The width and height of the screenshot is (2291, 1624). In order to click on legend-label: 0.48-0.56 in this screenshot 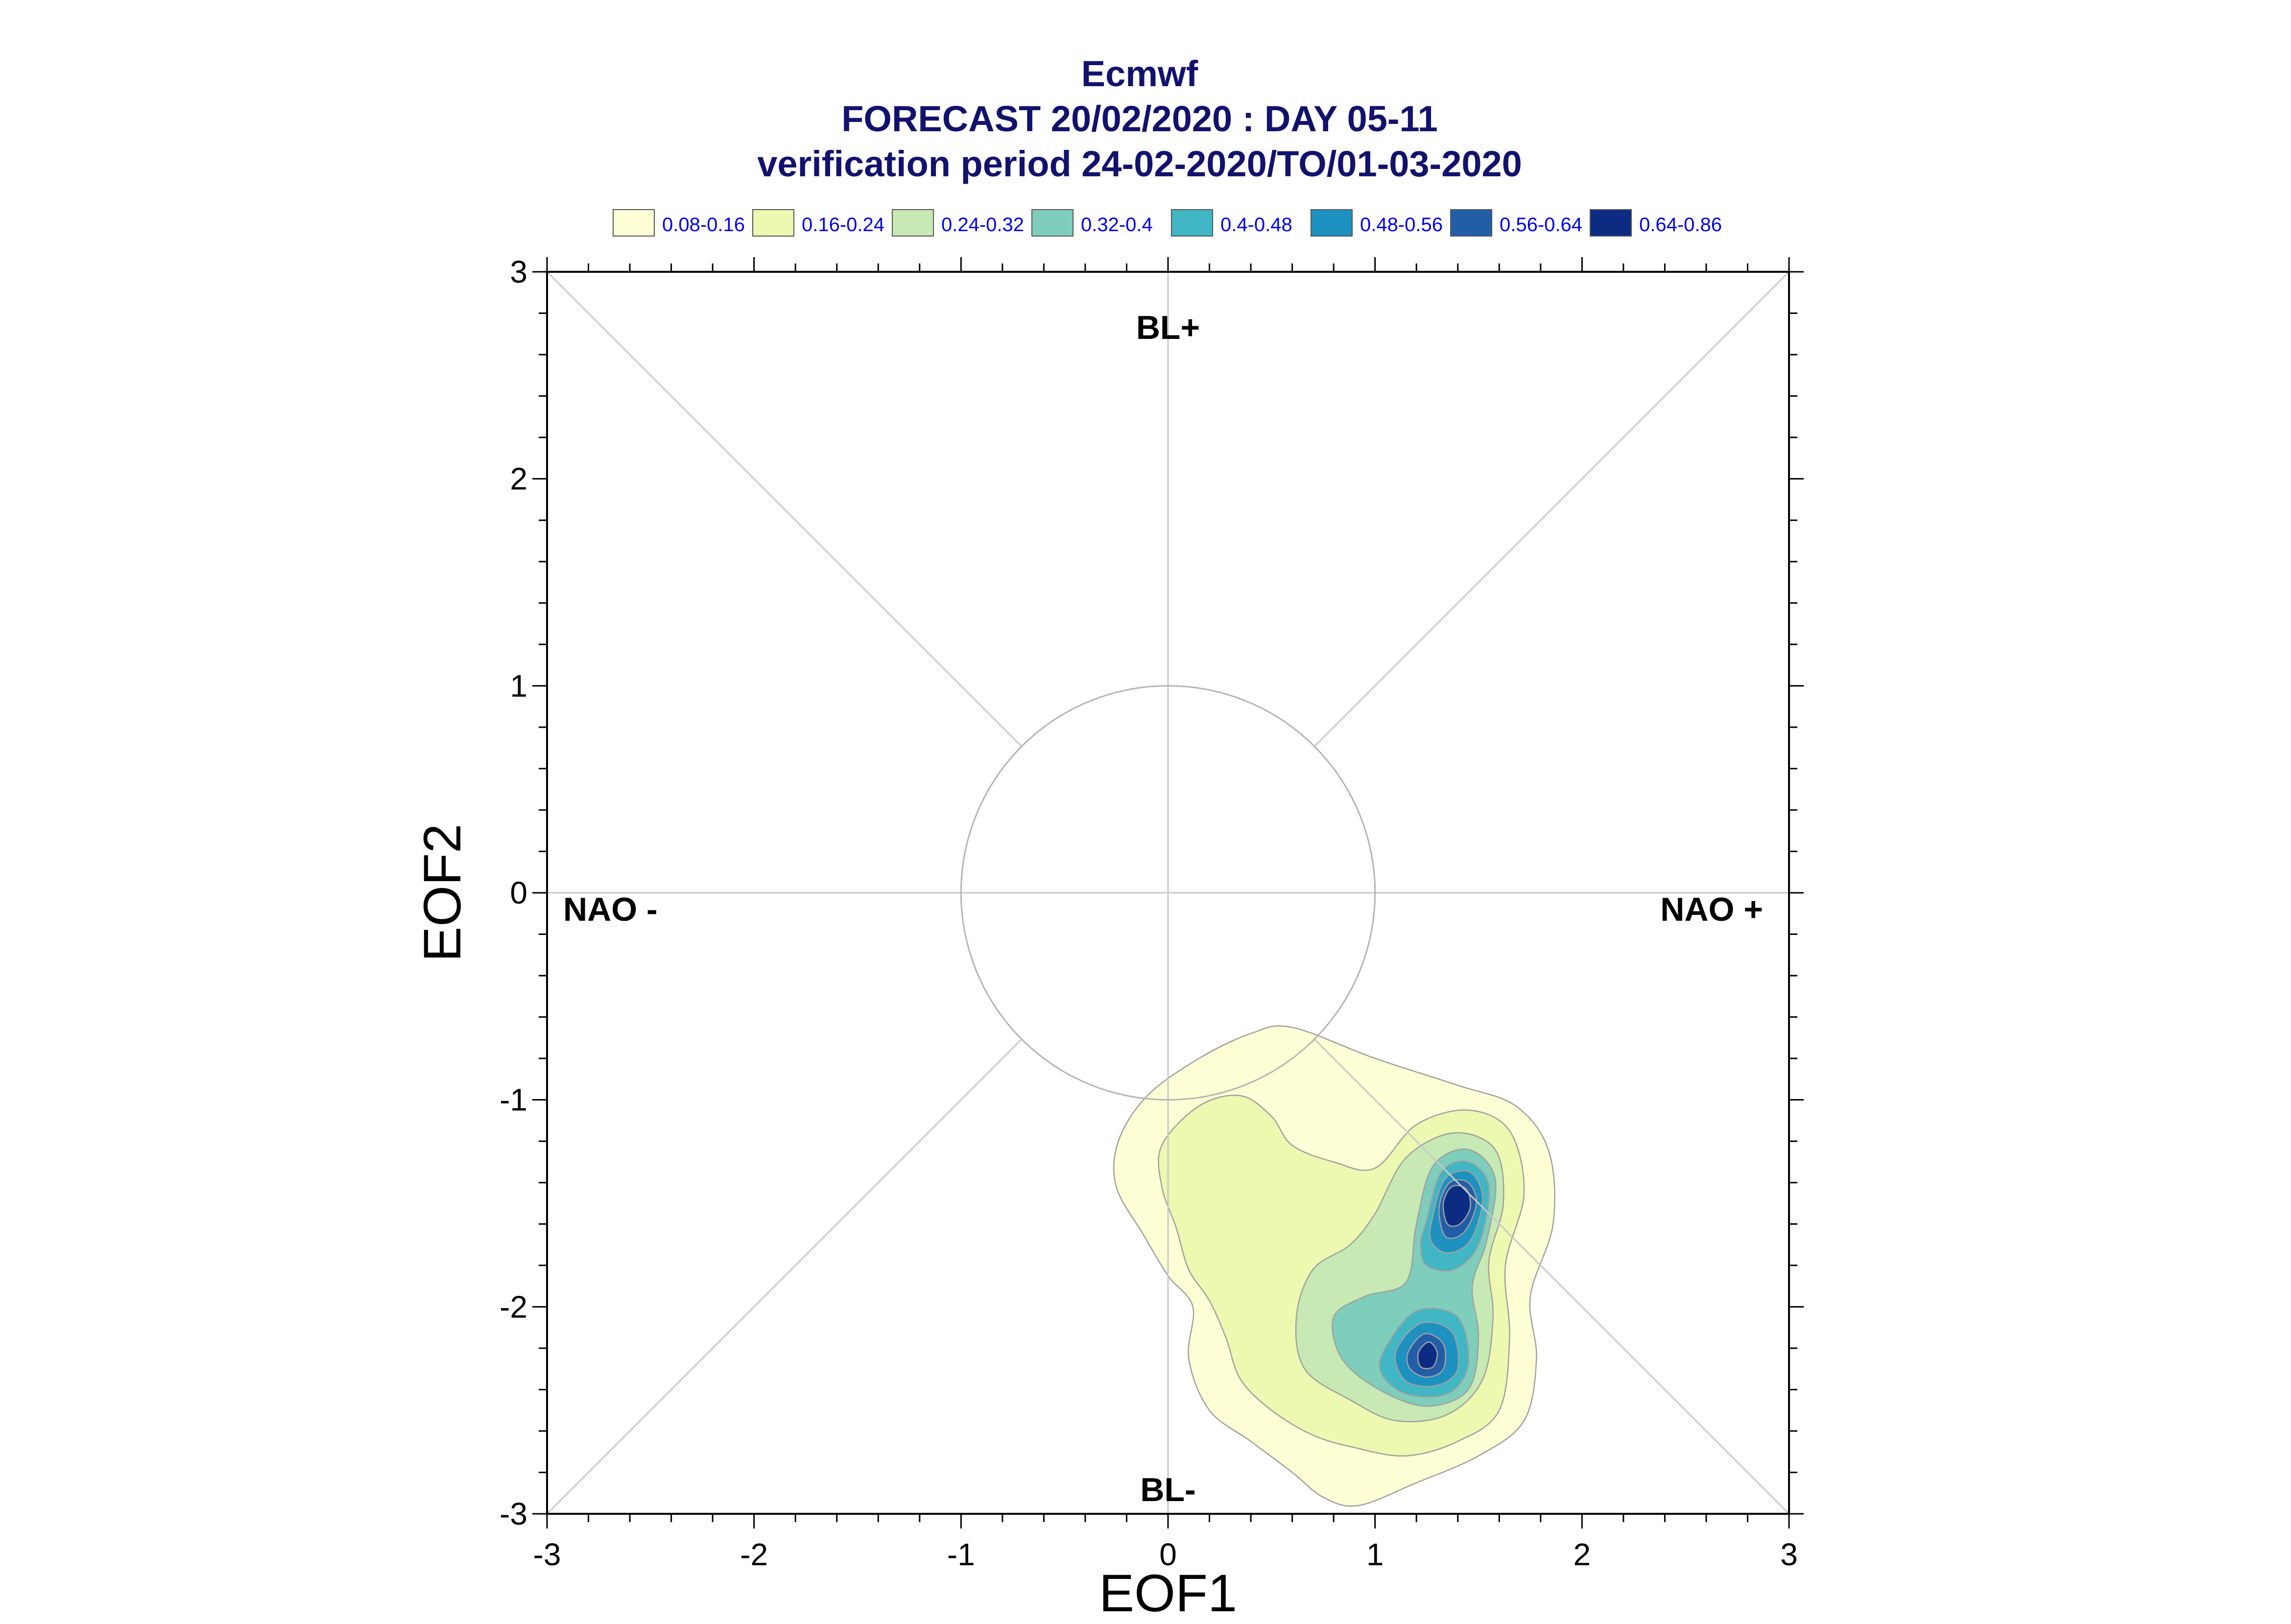, I will do `click(1401, 225)`.